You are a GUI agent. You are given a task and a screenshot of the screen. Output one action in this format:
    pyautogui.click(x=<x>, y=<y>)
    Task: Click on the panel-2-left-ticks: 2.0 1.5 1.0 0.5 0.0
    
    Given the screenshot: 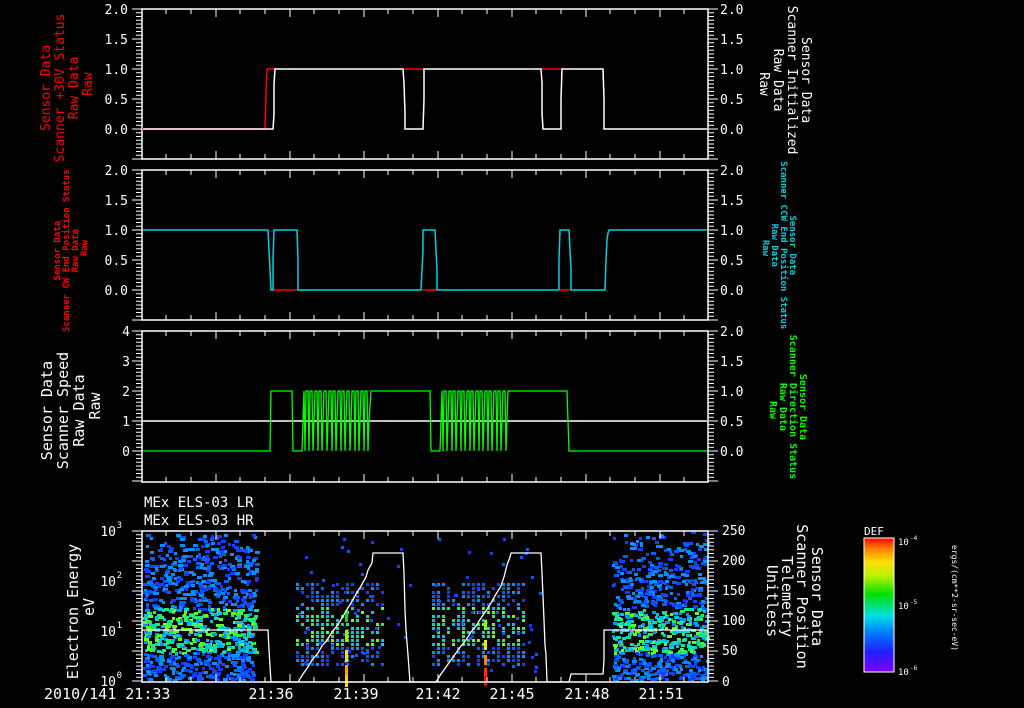 What is the action you would take?
    pyautogui.click(x=116, y=231)
    